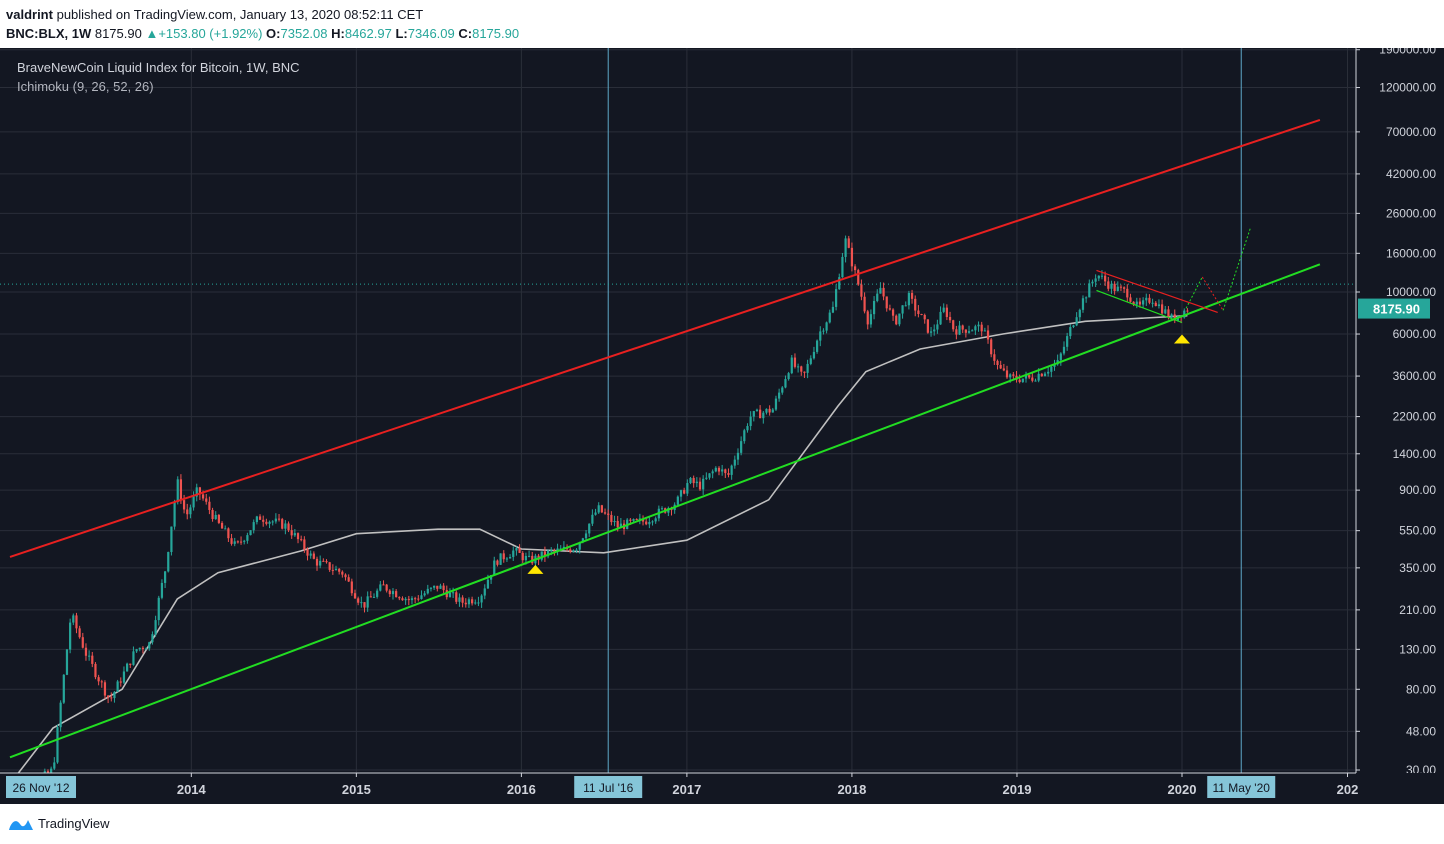 The image size is (1444, 844). Describe the element at coordinates (304, 33) in the screenshot. I see `open-value: 7352.08` at that location.